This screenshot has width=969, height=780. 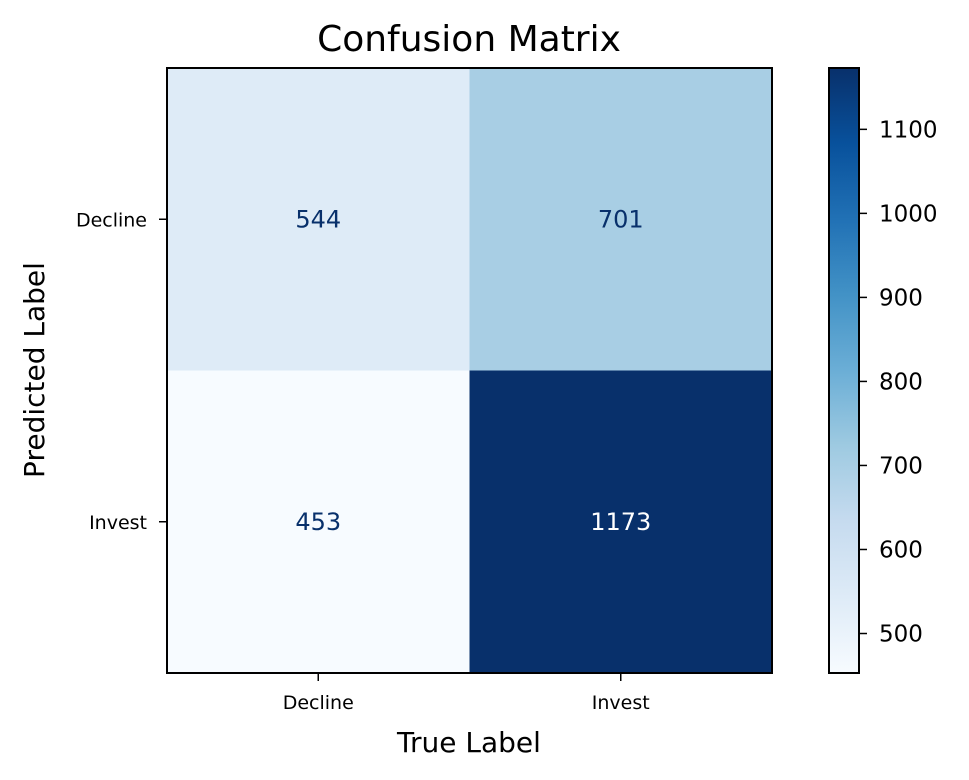 What do you see at coordinates (318, 703) in the screenshot?
I see `x-tick-label-0: Decline` at bounding box center [318, 703].